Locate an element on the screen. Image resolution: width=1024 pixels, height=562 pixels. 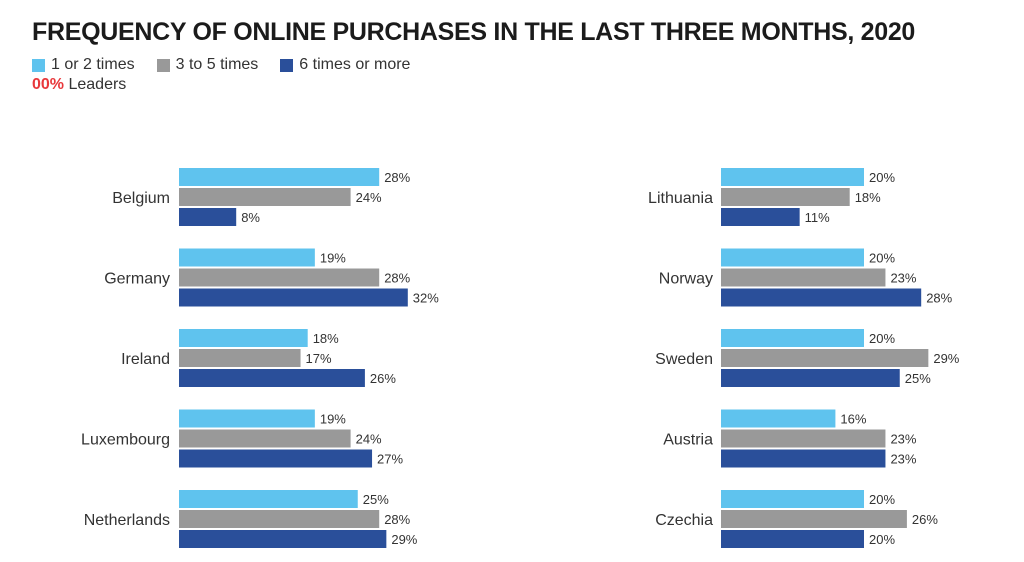
value-label: 16% is located at coordinates (853, 419).